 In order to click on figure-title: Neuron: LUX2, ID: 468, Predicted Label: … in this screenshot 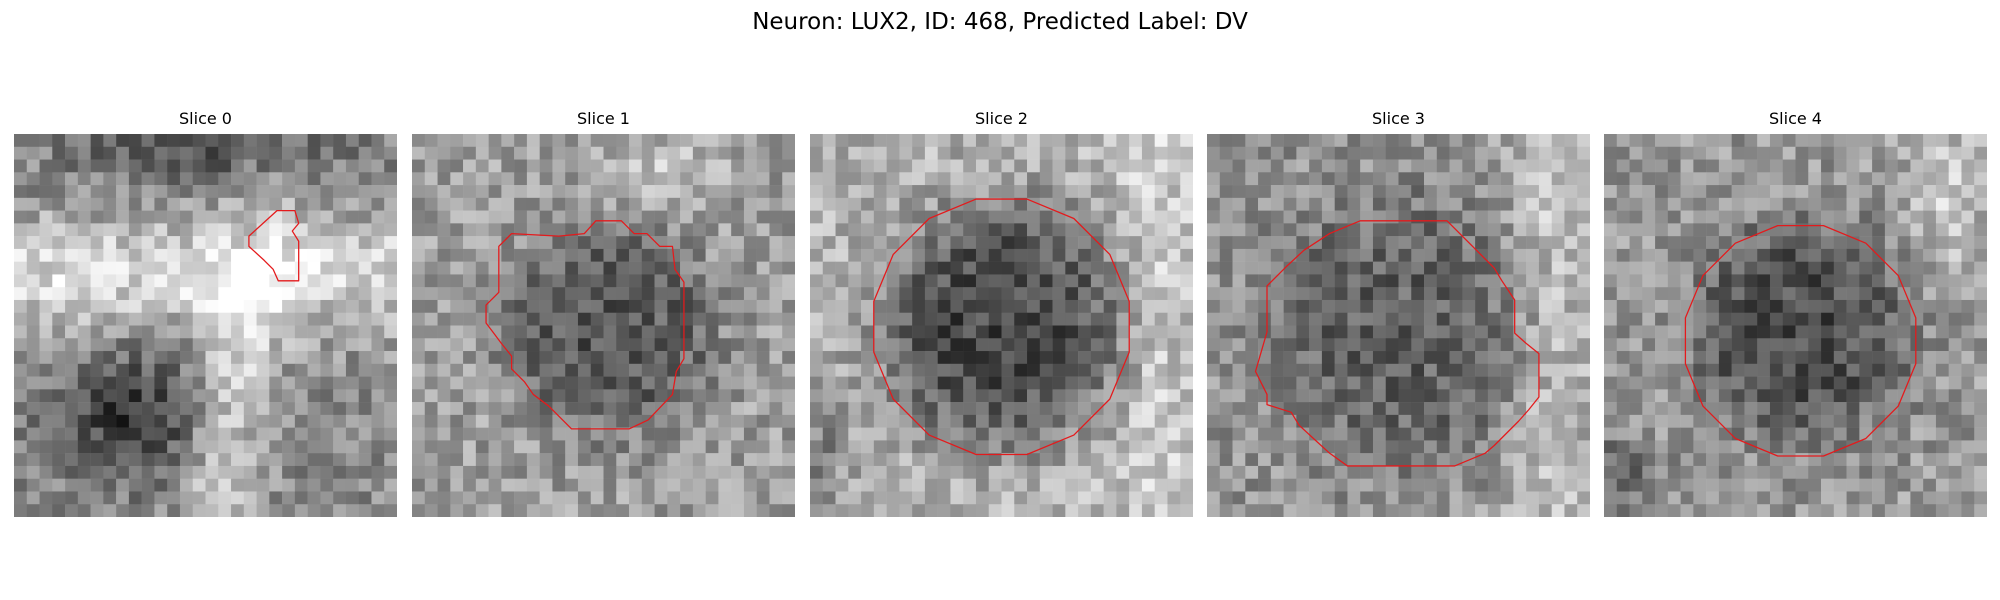, I will do `click(1000, 22)`.